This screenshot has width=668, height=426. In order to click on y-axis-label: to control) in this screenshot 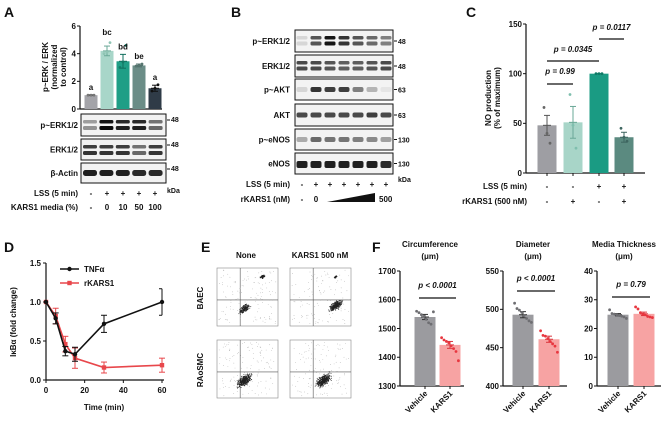, I will do `click(63, 67)`.